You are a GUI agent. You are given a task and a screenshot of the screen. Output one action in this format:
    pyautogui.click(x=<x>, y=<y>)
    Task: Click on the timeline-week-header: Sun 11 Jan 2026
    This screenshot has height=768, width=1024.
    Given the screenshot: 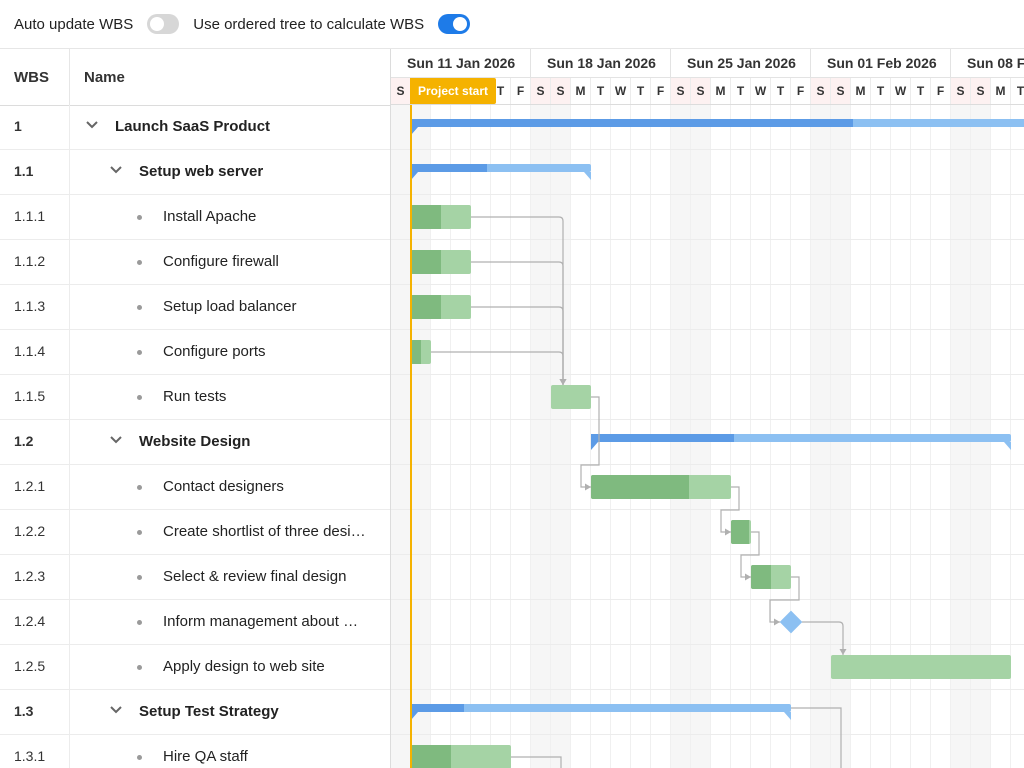 What is the action you would take?
    pyautogui.click(x=461, y=63)
    